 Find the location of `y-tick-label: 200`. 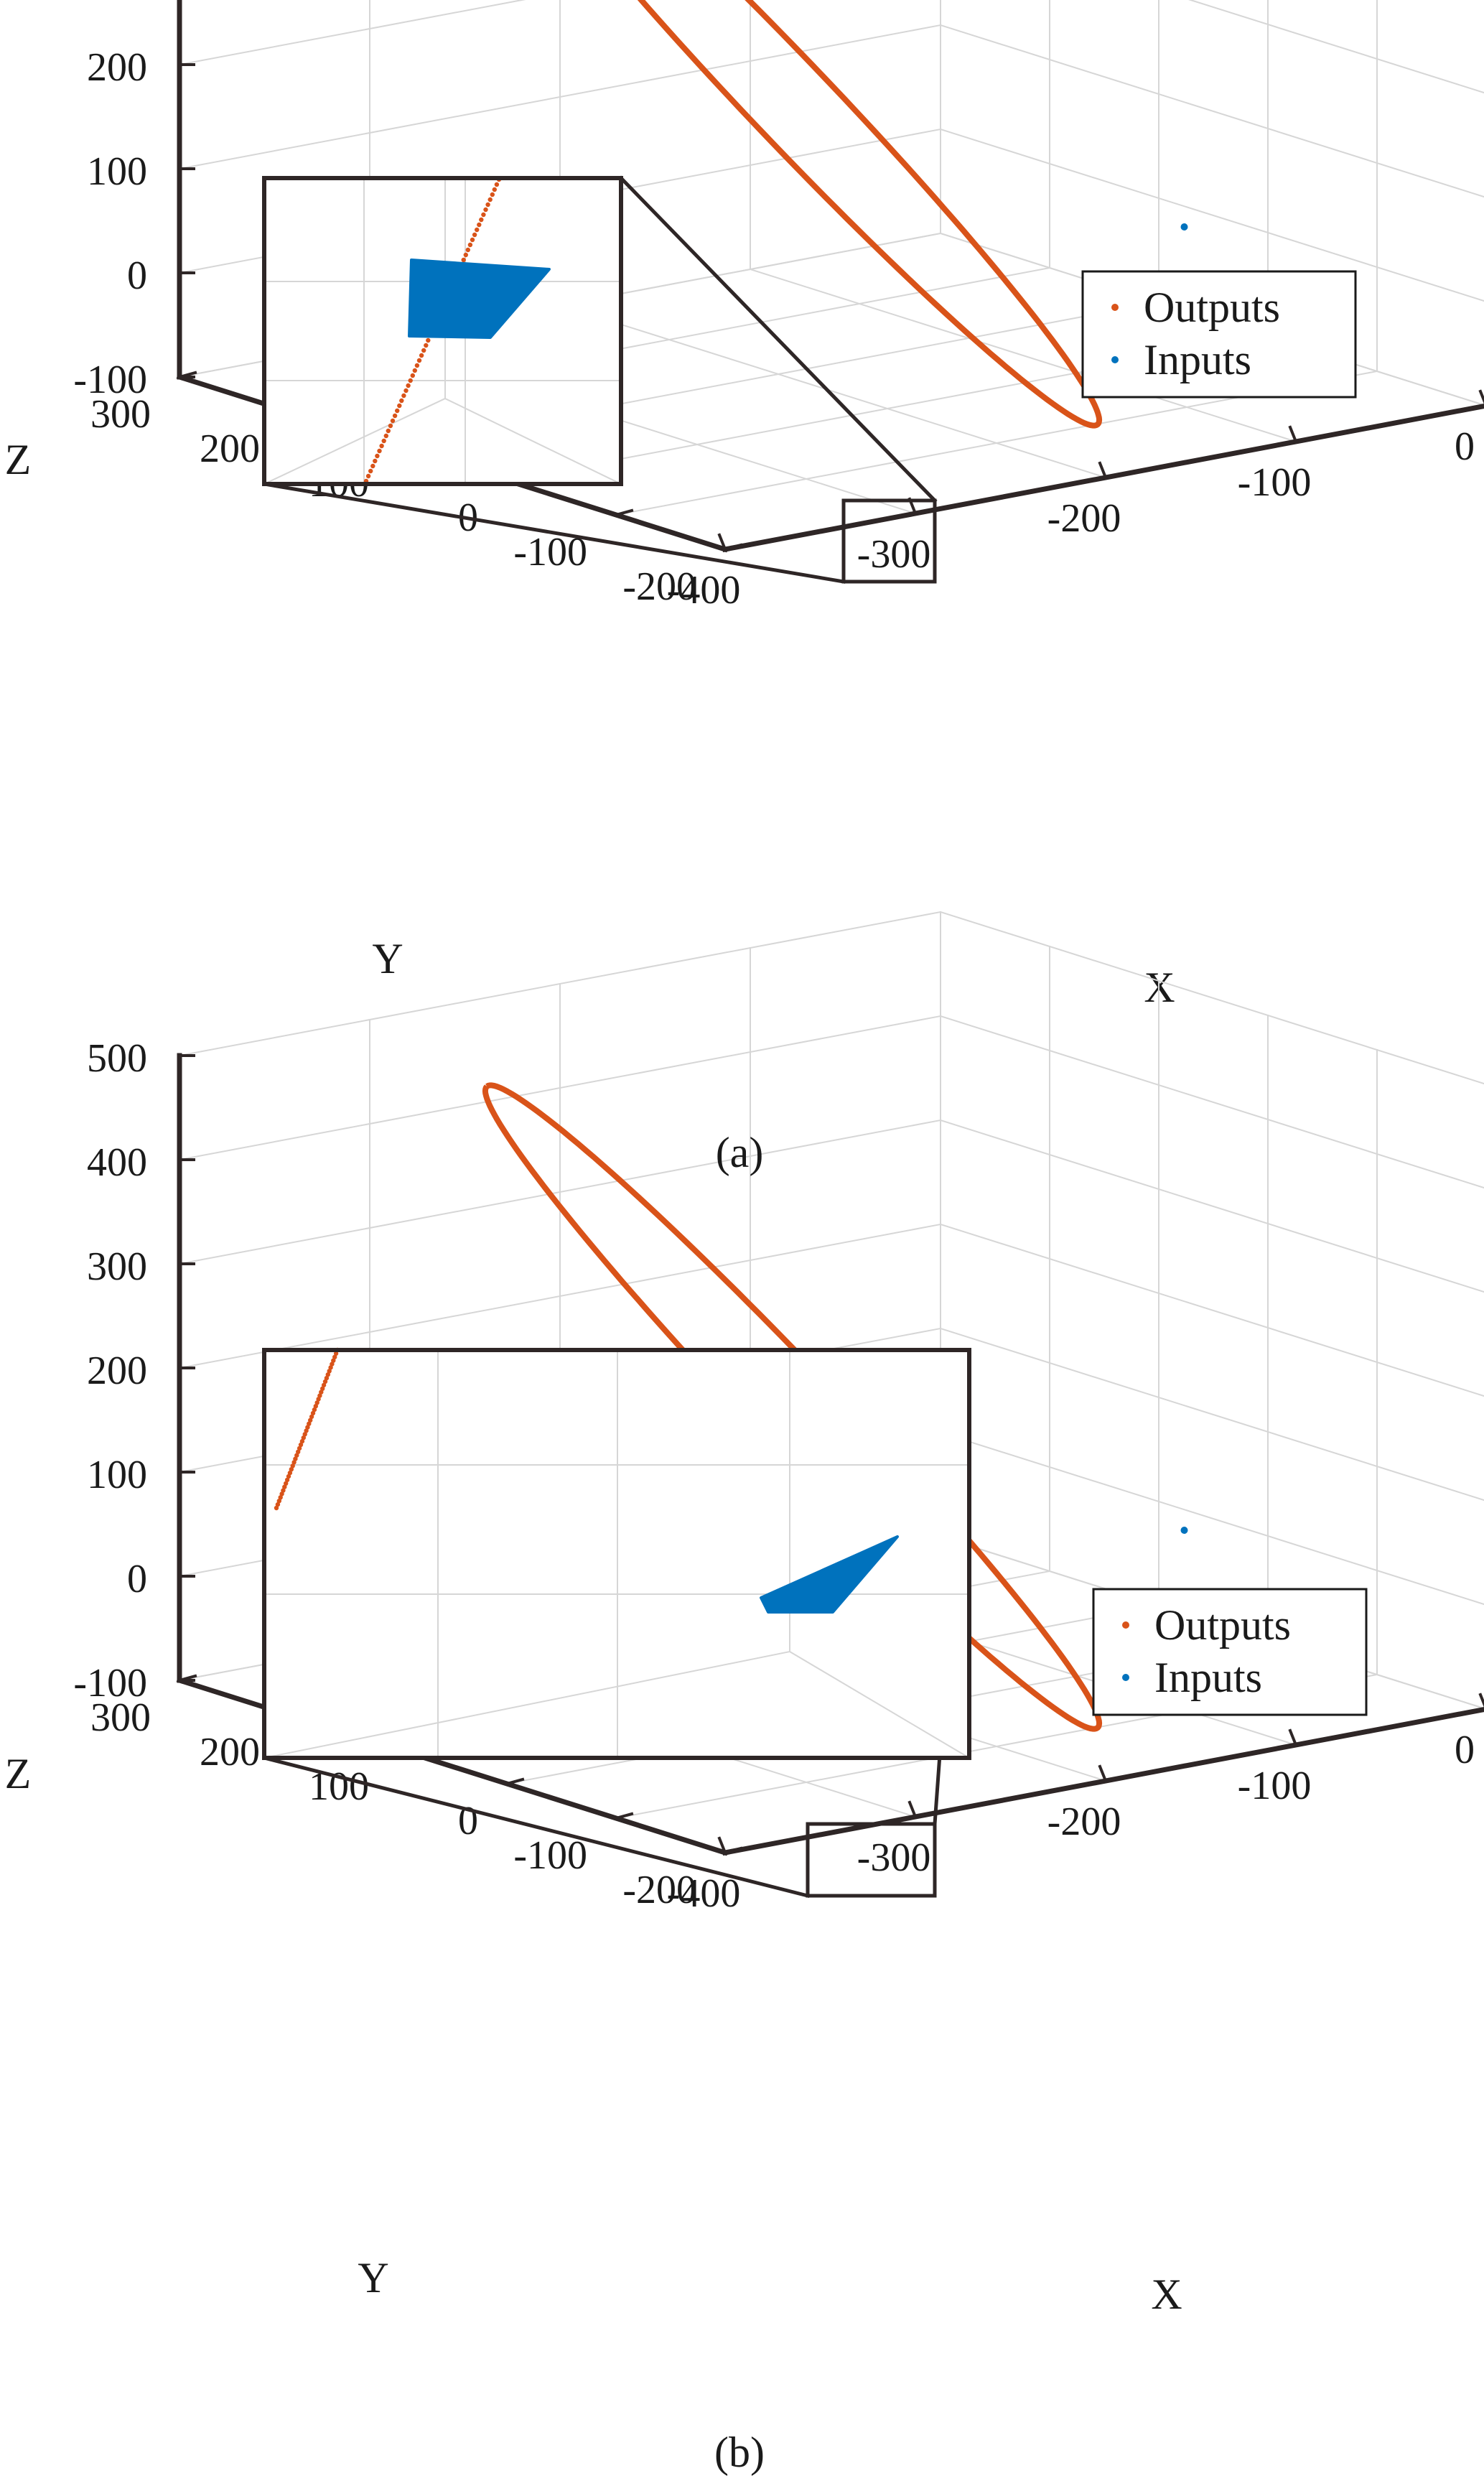

y-tick-label: 200 is located at coordinates (230, 449).